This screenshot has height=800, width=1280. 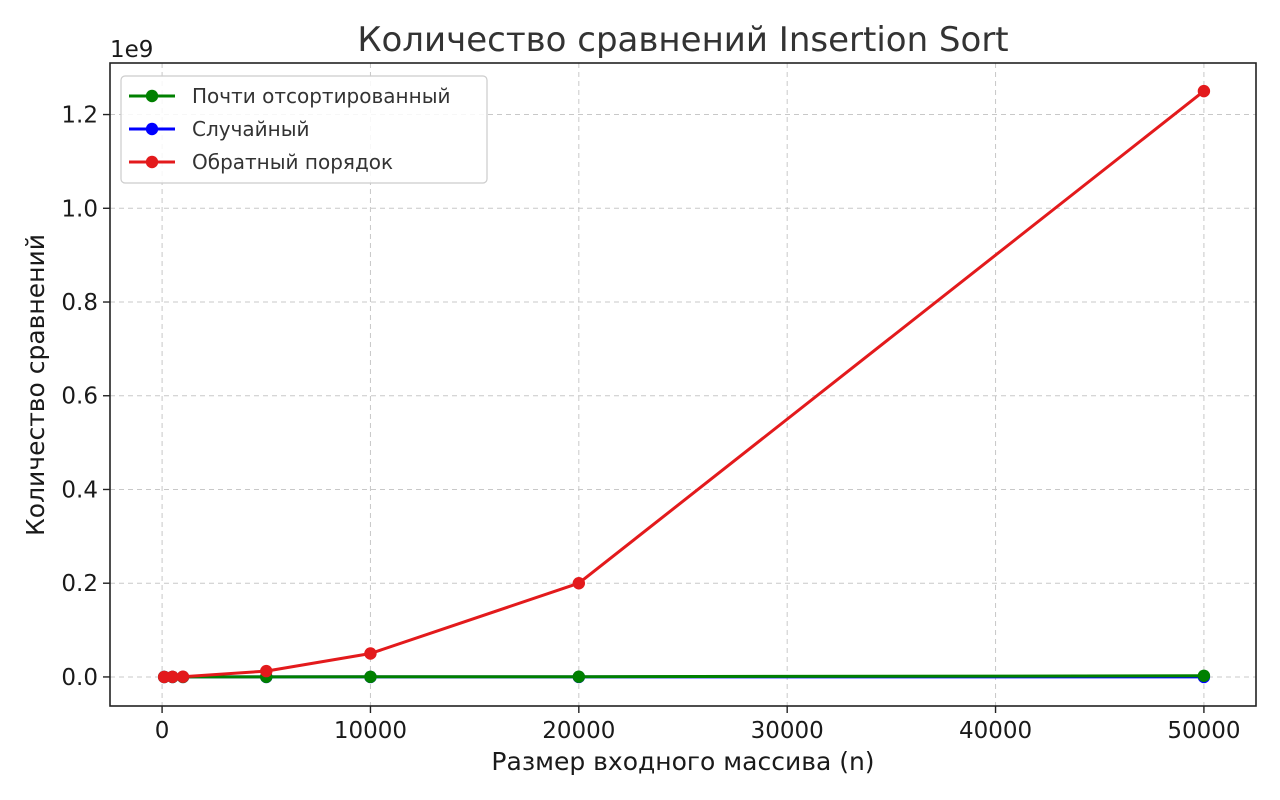 I want to click on y-offset-label: 1e9, so click(x=131, y=50).